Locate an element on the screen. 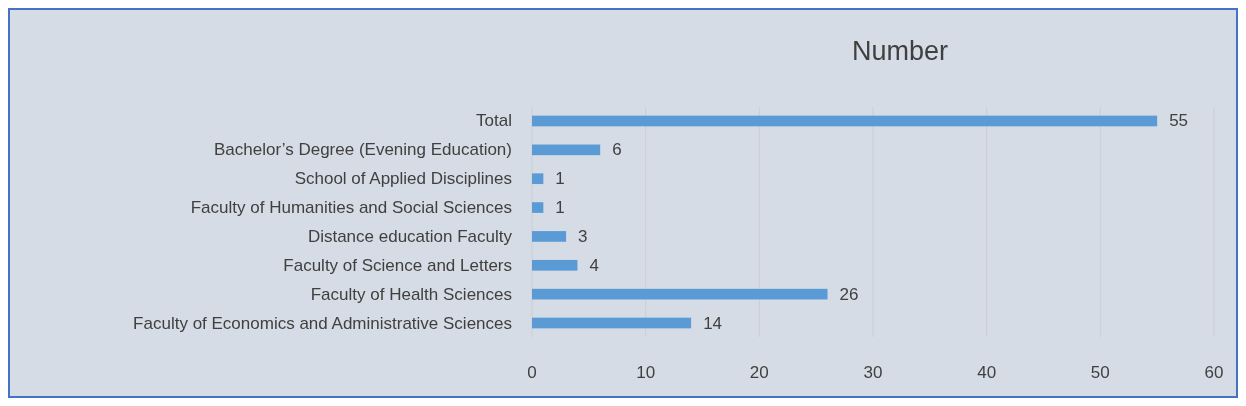 This screenshot has height=406, width=1246. y-tick-label: Total is located at coordinates (494, 121).